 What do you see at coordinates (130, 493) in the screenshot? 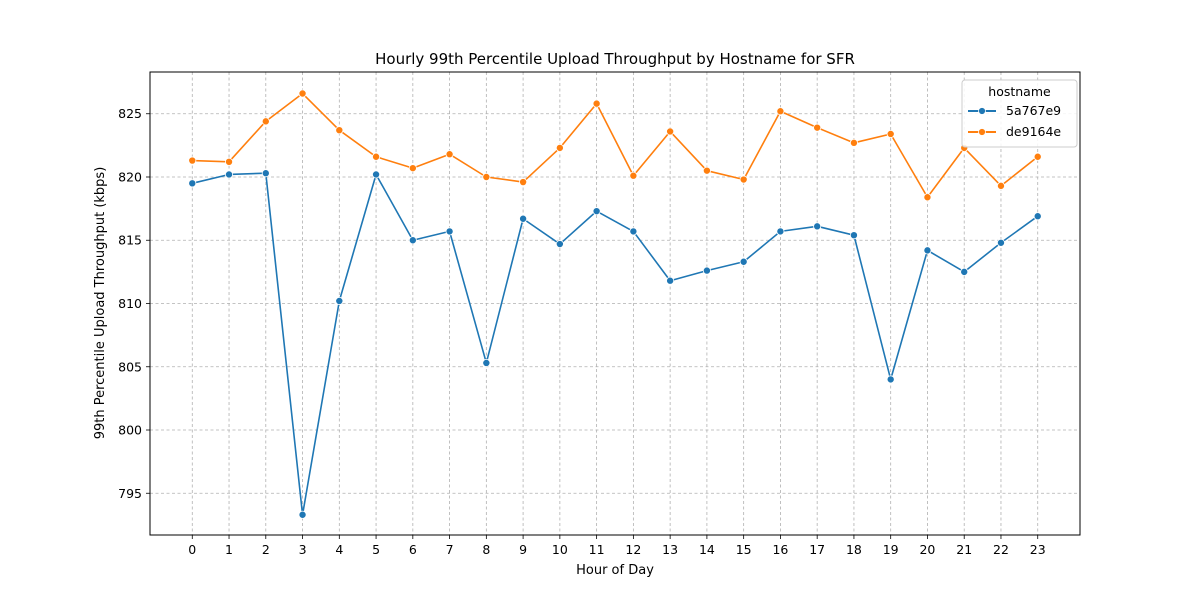
I see `y-tick-label: 795` at bounding box center [130, 493].